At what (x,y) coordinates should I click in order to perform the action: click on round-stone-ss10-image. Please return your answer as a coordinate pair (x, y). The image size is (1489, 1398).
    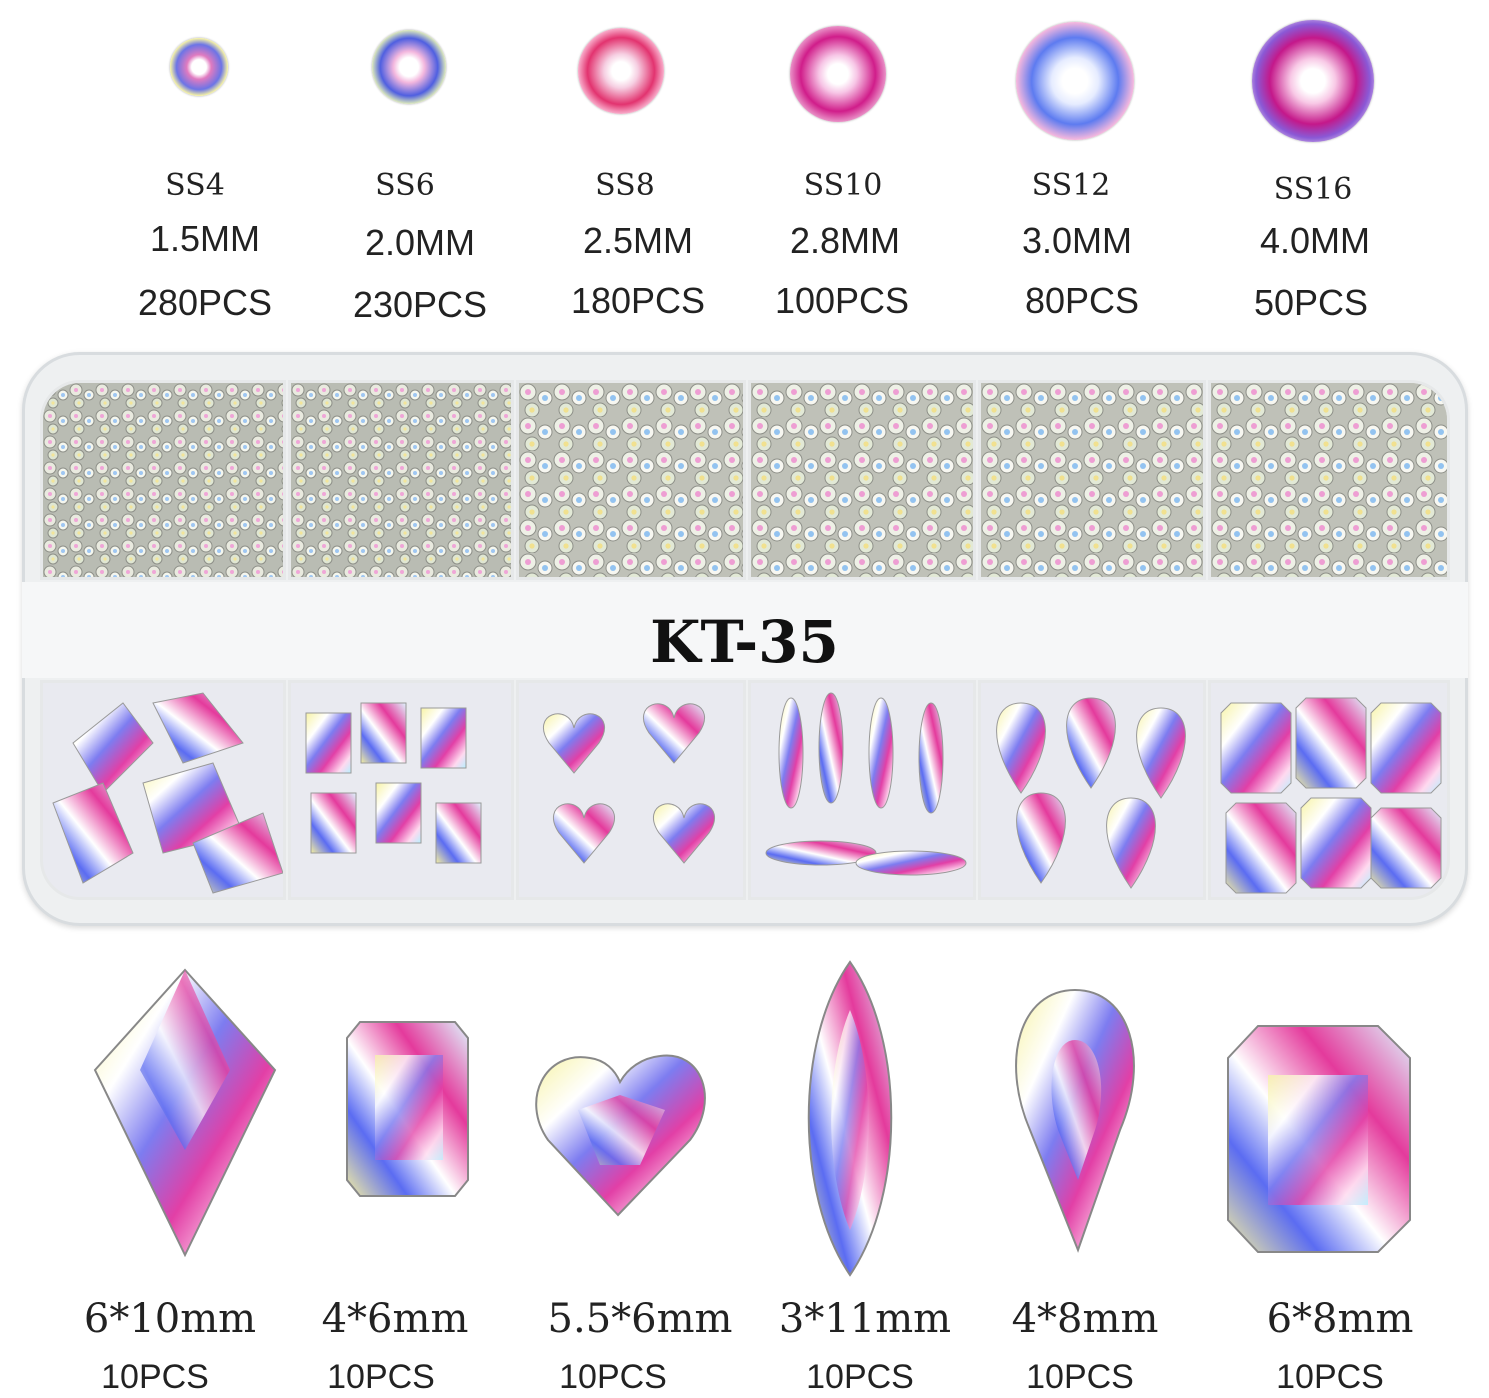
    Looking at the image, I should click on (838, 74).